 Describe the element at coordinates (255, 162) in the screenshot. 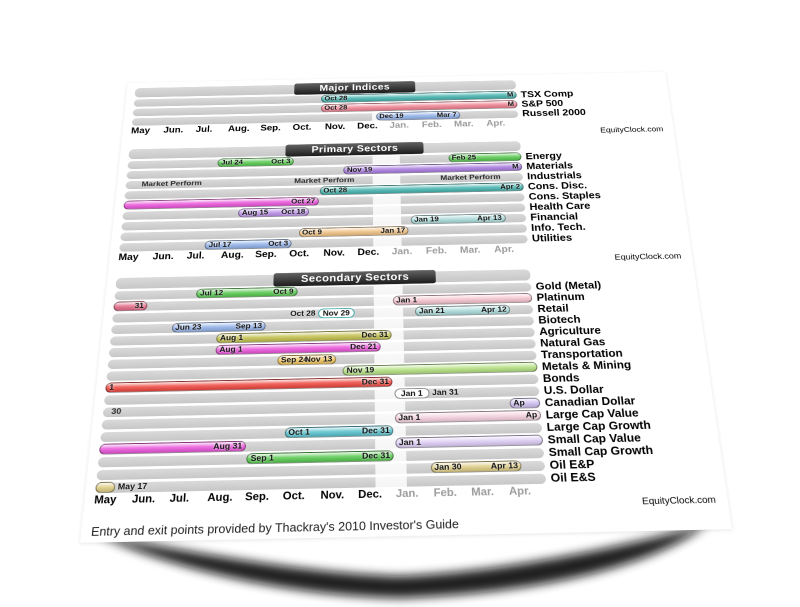

I see `seasonal-bar: Jul 24 Oct 3` at that location.